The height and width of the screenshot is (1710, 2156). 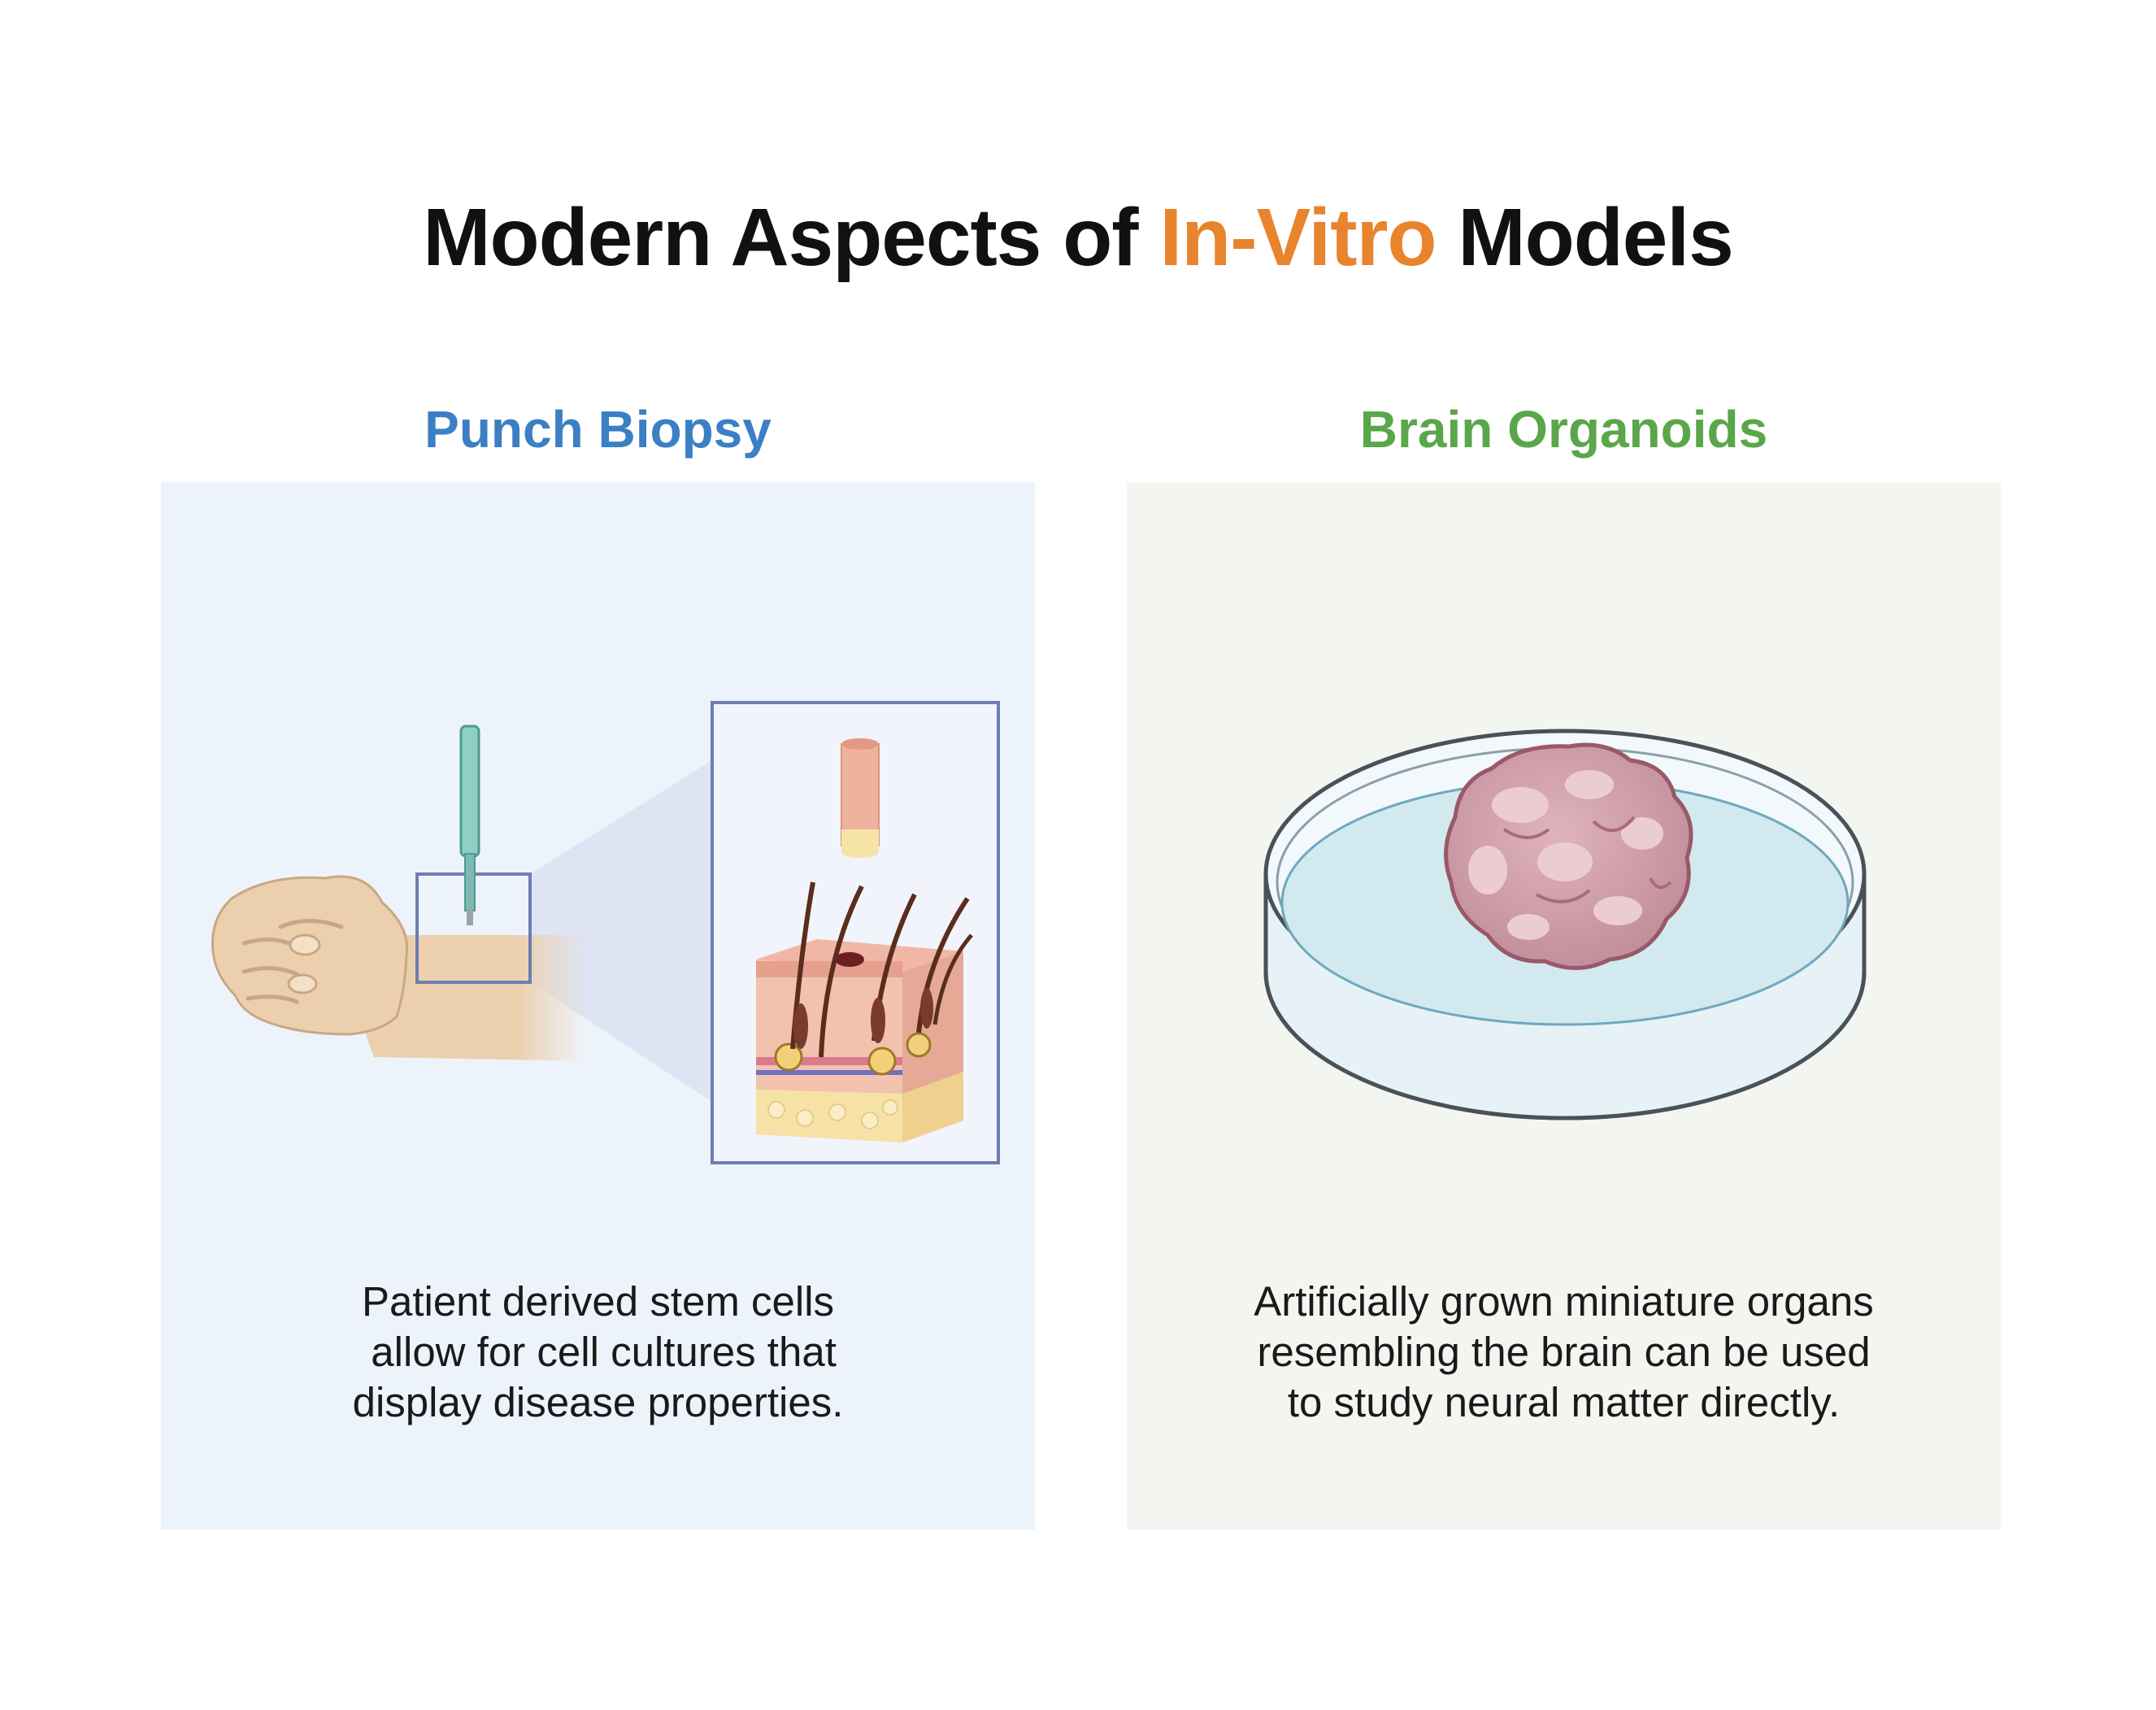 What do you see at coordinates (598, 429) in the screenshot?
I see `punch-biopsy-heading: Punch Biopsy` at bounding box center [598, 429].